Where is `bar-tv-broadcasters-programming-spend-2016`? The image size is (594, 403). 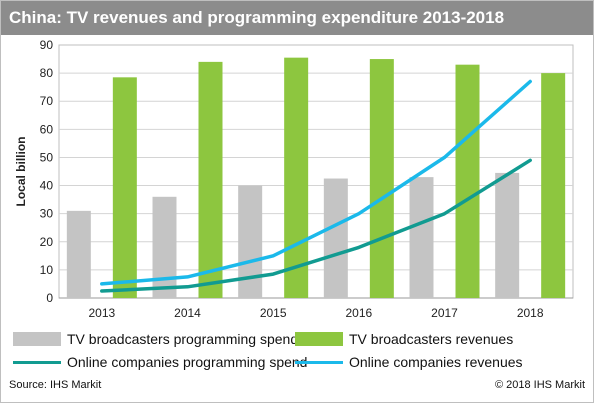
bar-tv-broadcasters-programming-spend-2016 is located at coordinates (335, 238).